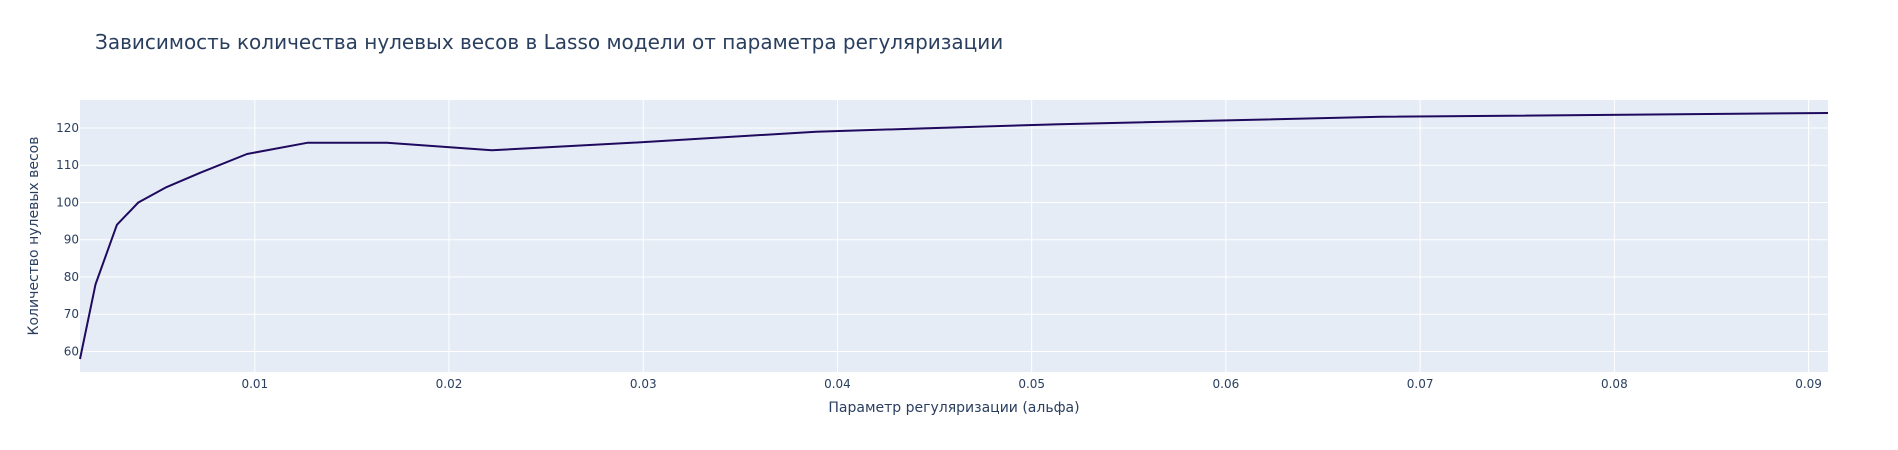  I want to click on x-tick-label: 0.04, so click(837, 384).